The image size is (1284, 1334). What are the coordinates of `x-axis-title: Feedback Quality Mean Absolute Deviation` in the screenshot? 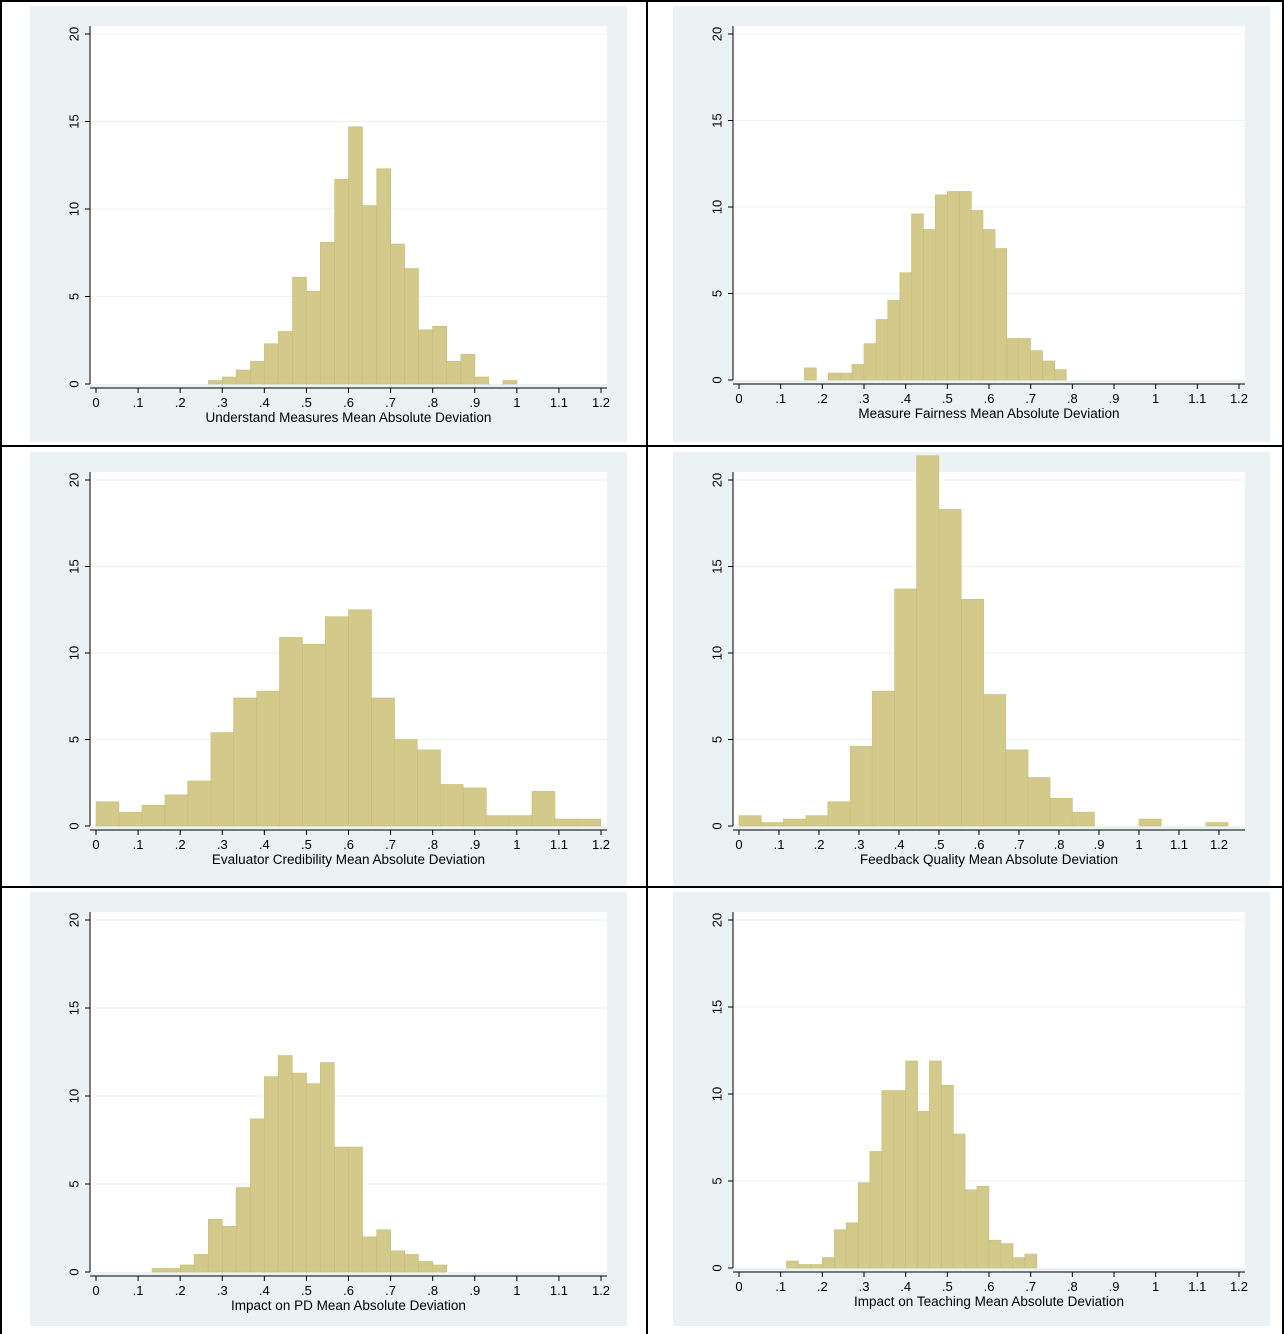 It's located at (989, 859).